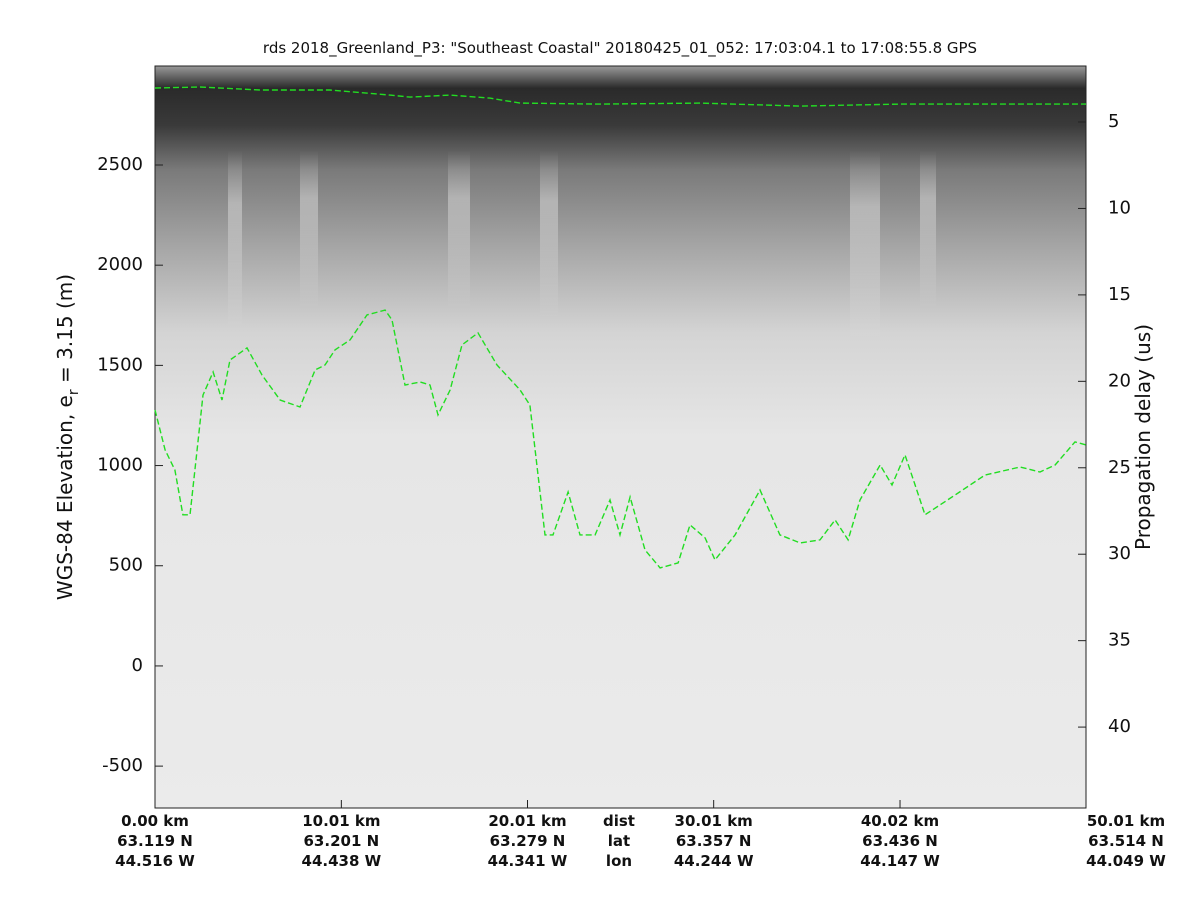 The width and height of the screenshot is (1200, 900). Describe the element at coordinates (122, 765) in the screenshot. I see `y-tick-label: -500` at that location.